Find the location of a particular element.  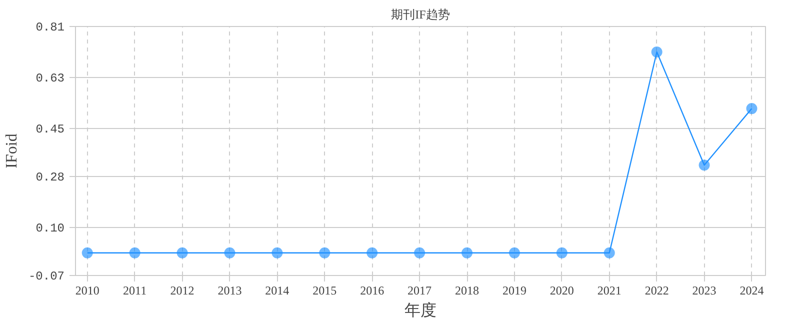

y-tick-label: 0.45 is located at coordinates (50, 129).